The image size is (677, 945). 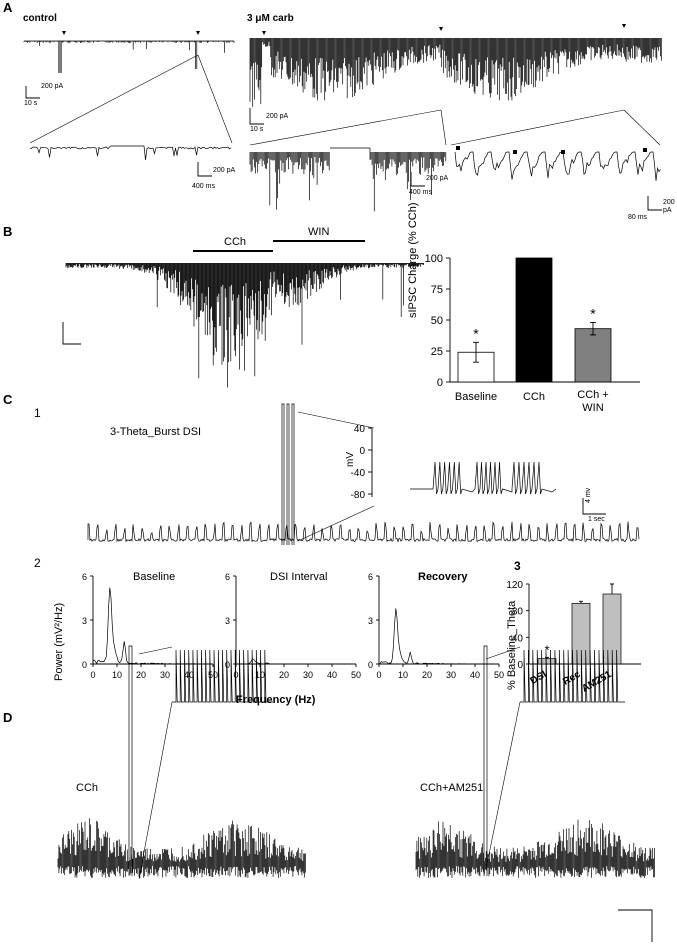 I want to click on y-tick-label: 100, so click(x=434, y=259).